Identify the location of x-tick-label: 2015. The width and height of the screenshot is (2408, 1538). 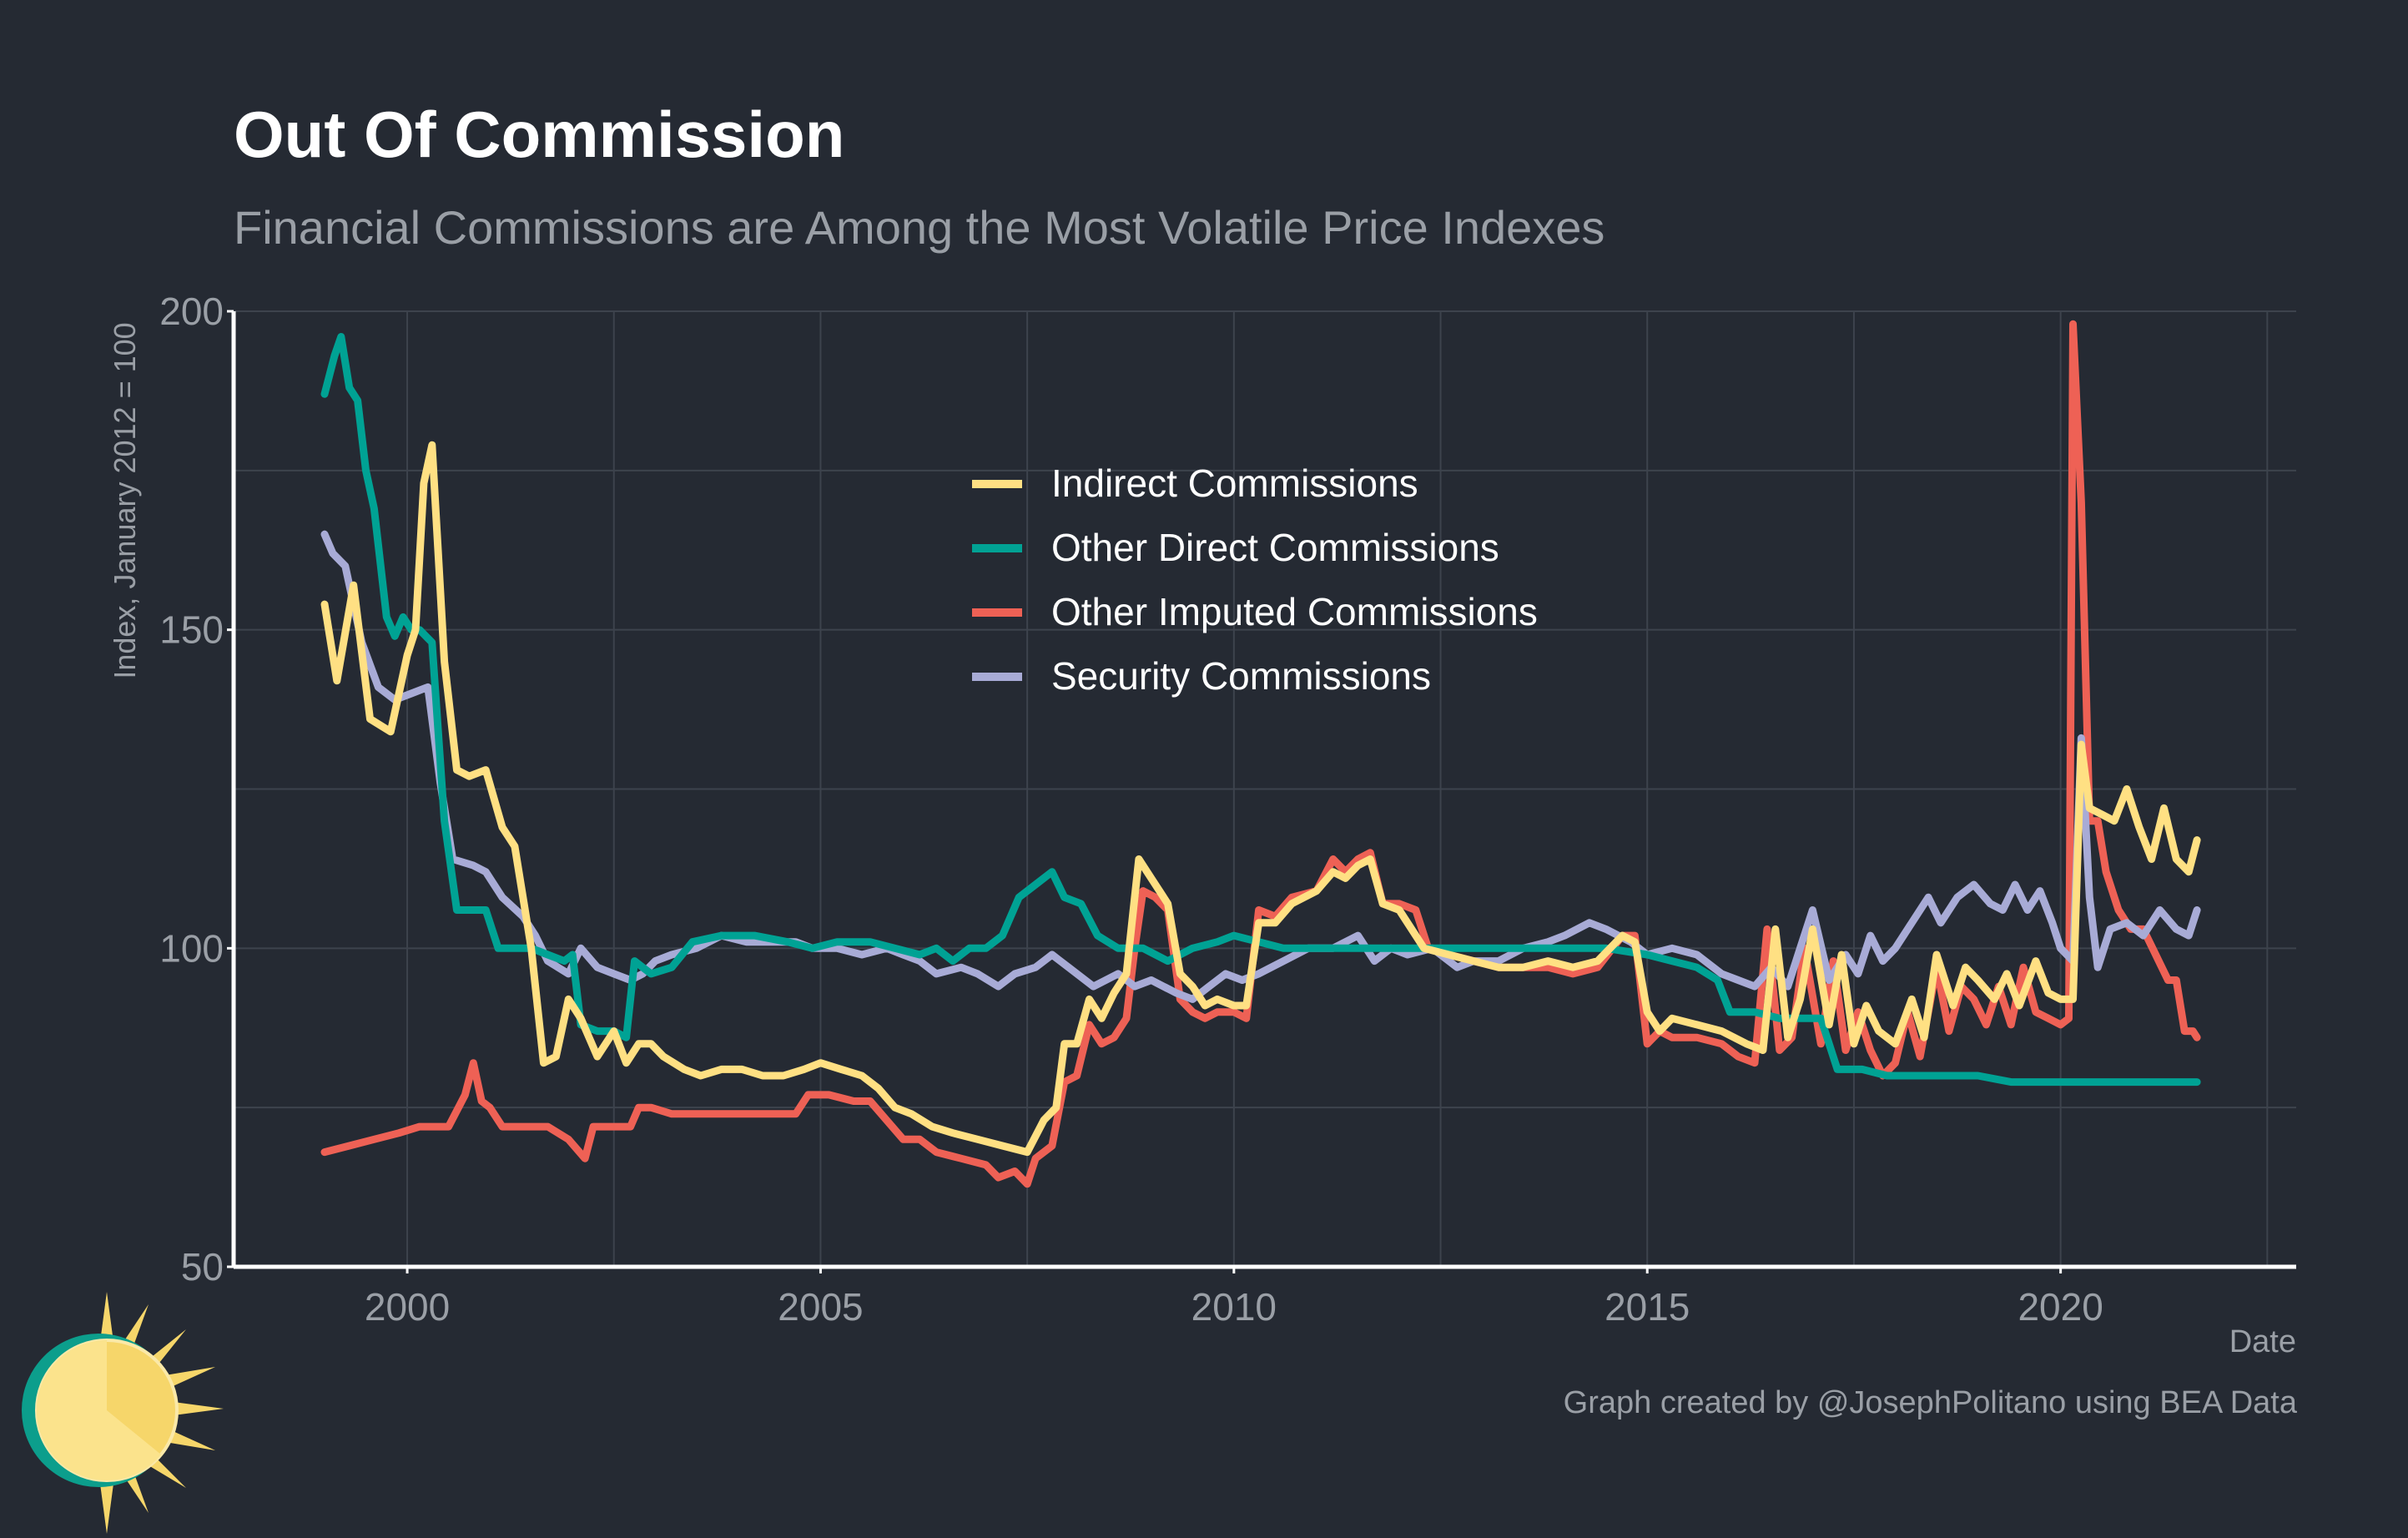
(1647, 1307).